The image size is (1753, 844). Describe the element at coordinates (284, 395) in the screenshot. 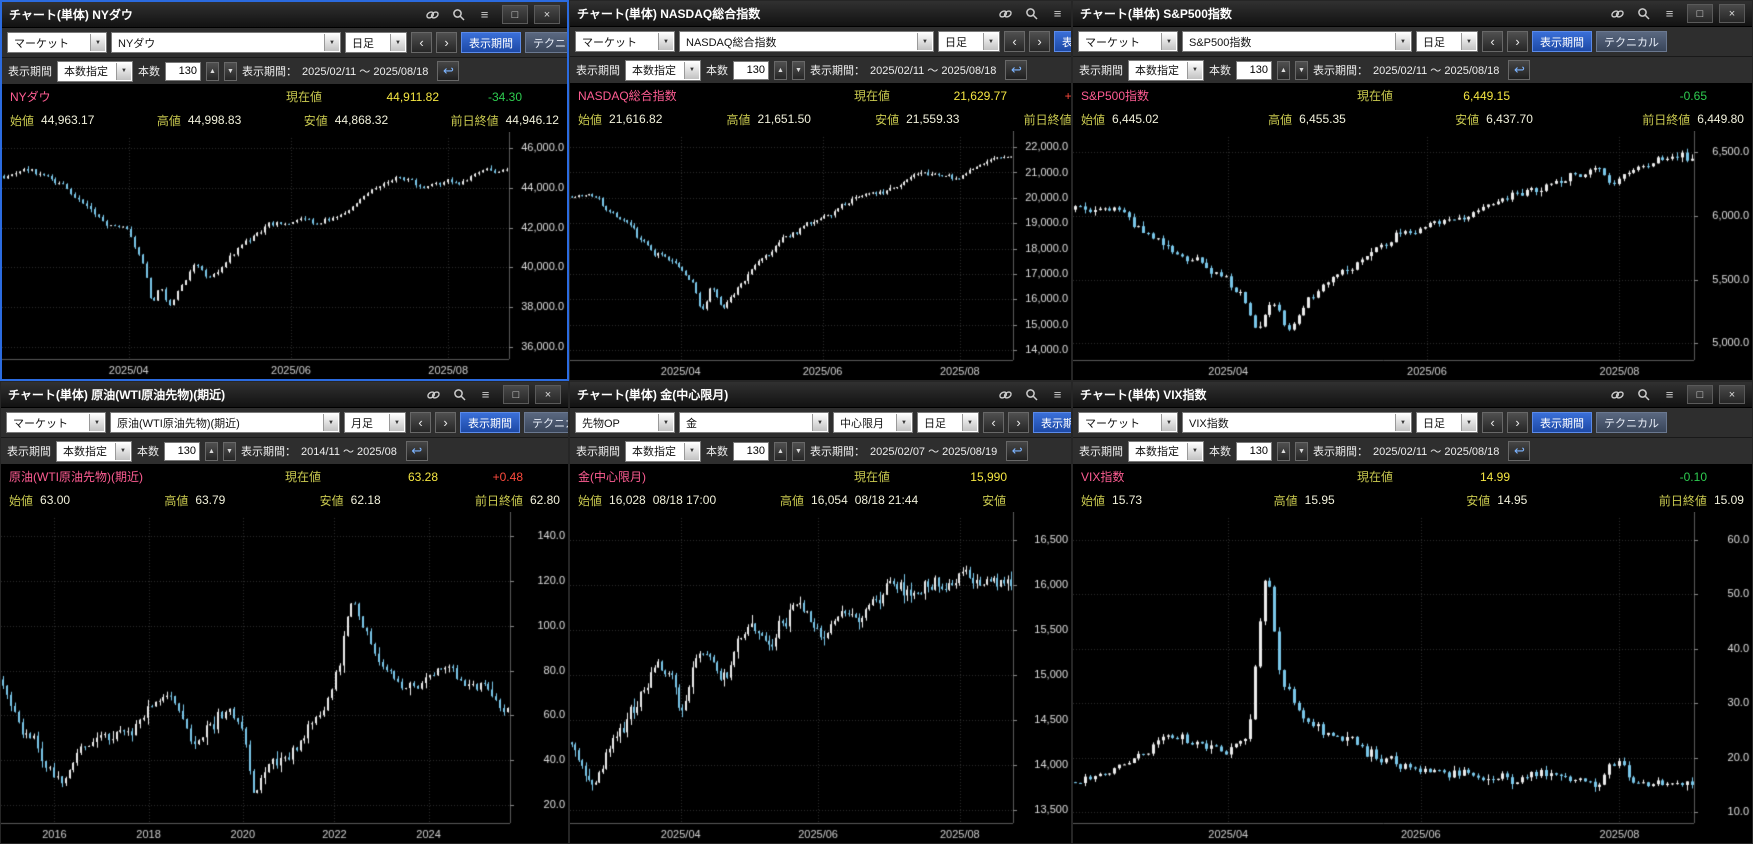

I see `window-titlebar: チャート(単体) 原油(WTI原油先物)(期近) ≡ □ ×` at that location.